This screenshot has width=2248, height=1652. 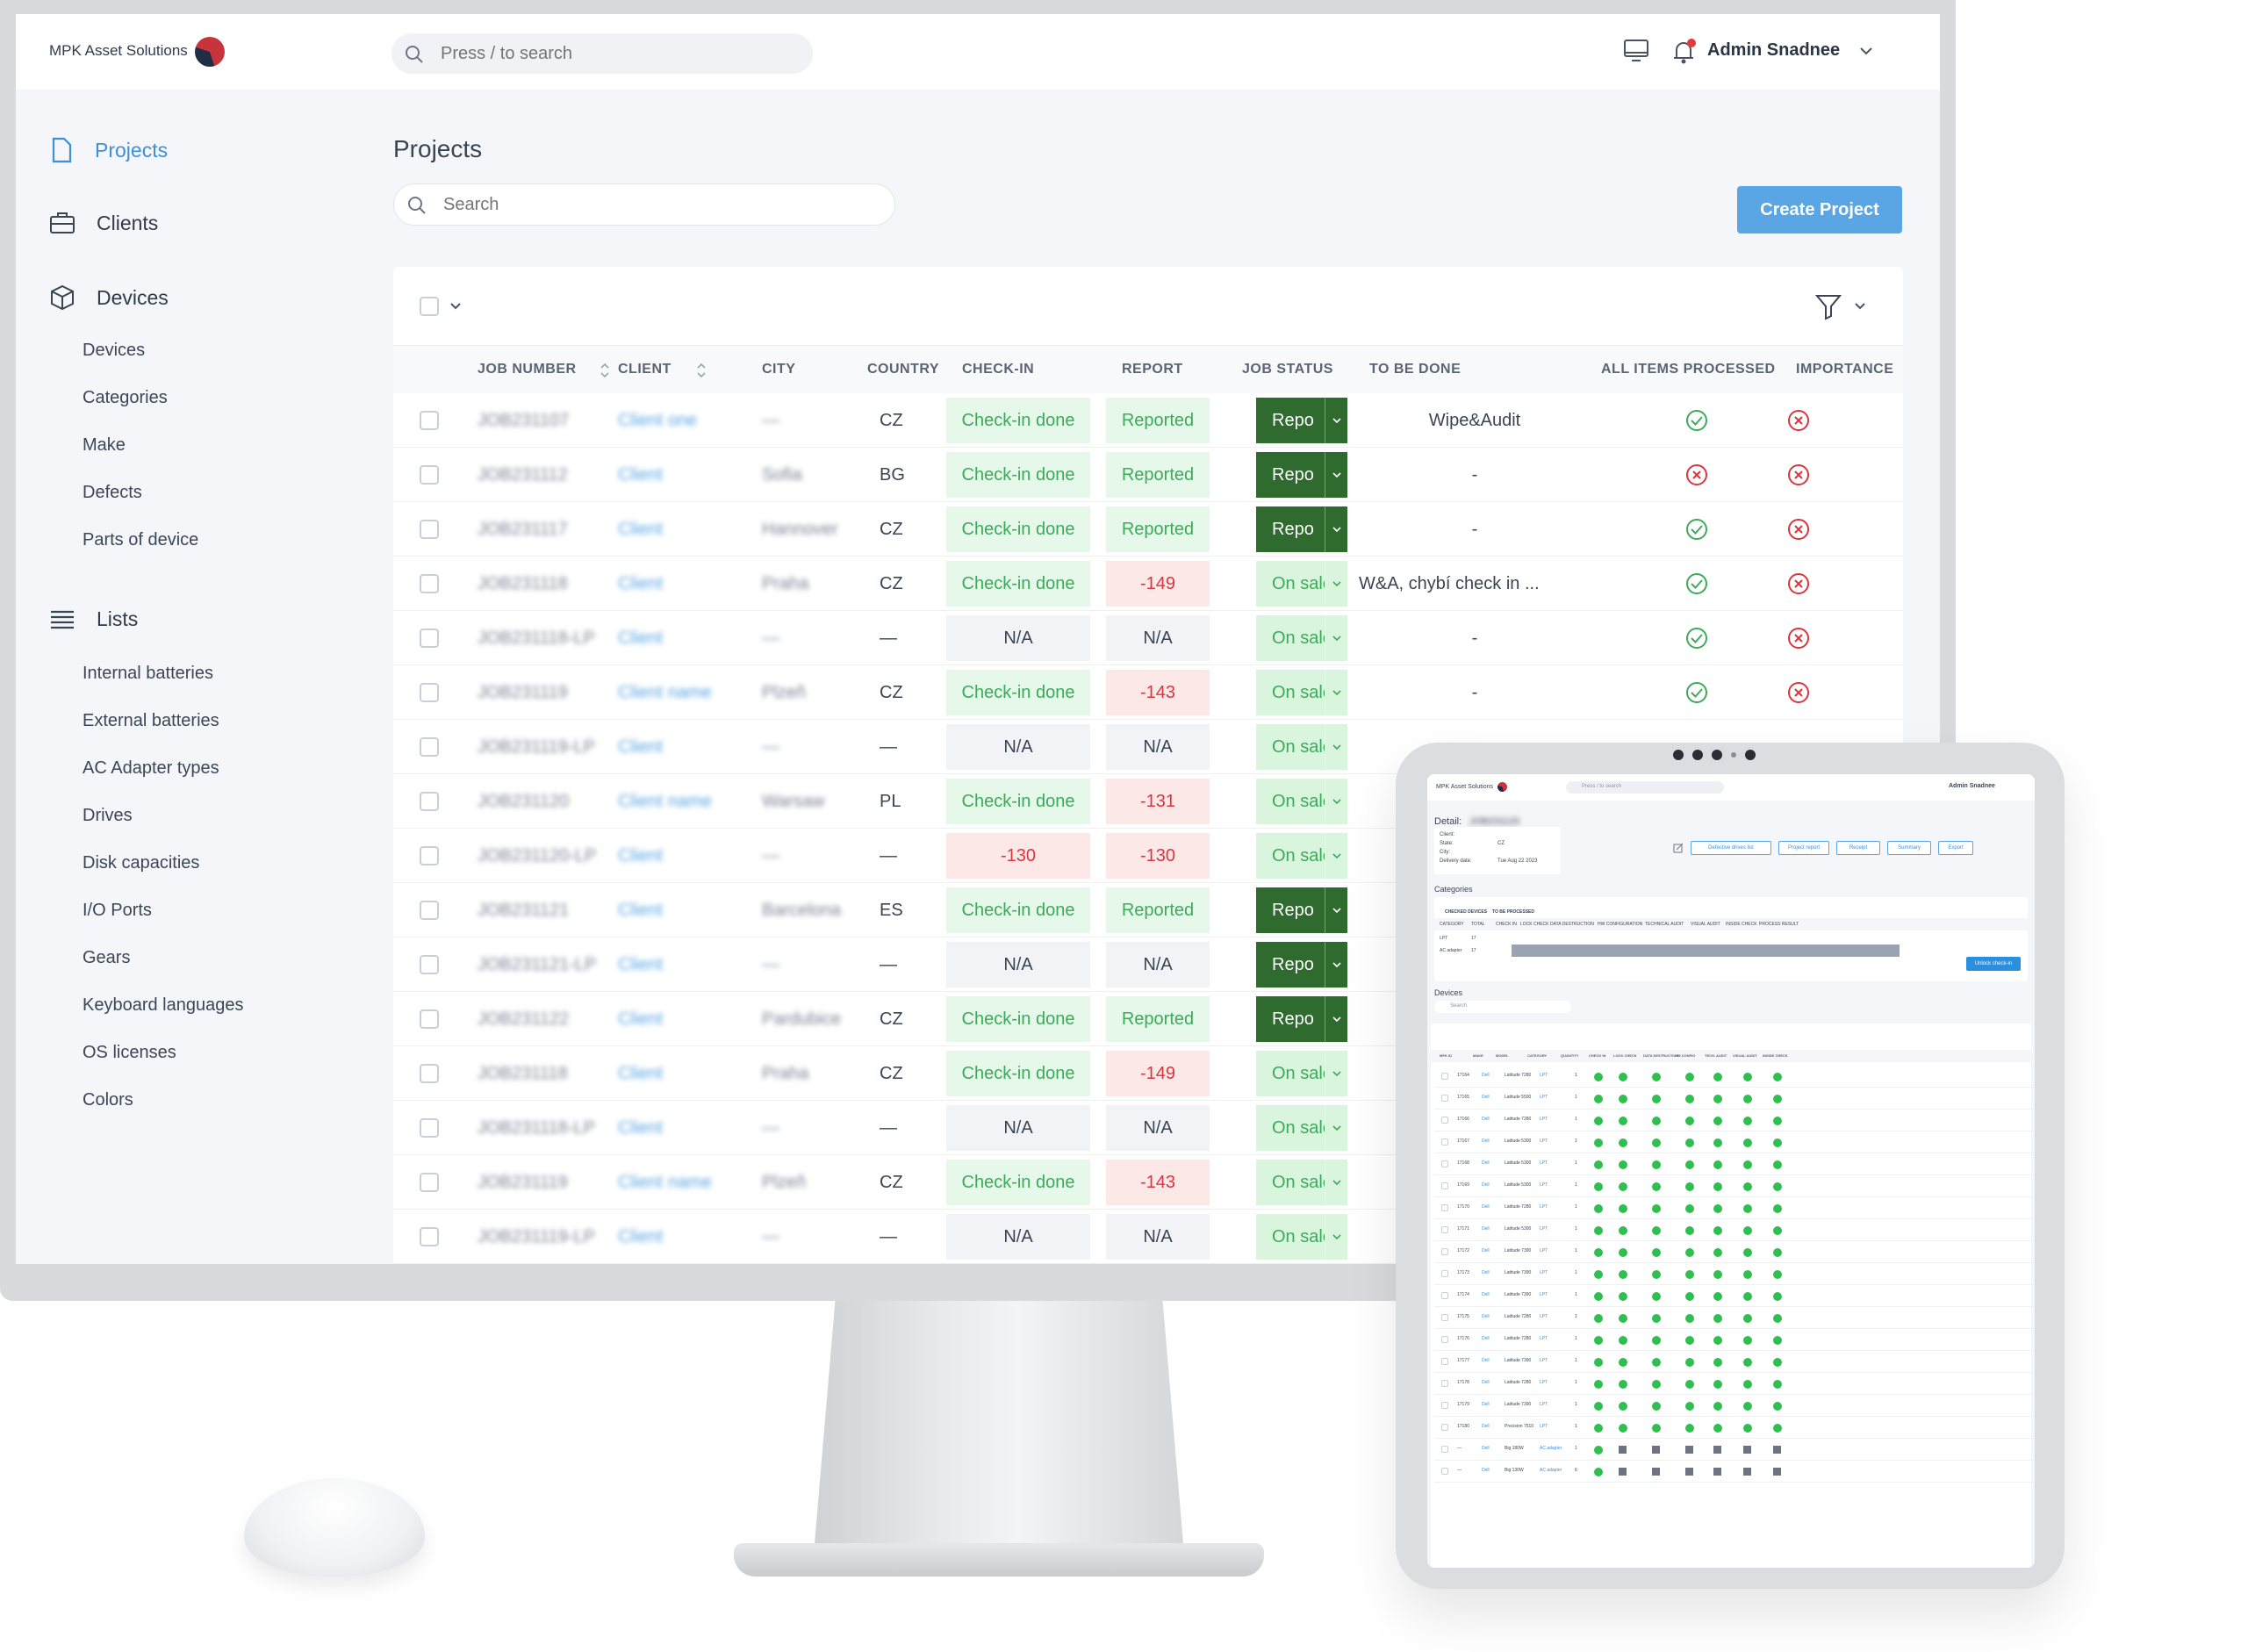 What do you see at coordinates (1734, 1318) in the screenshot?
I see `device-row: 17175 Dell Latitude 7280 LPT 1` at bounding box center [1734, 1318].